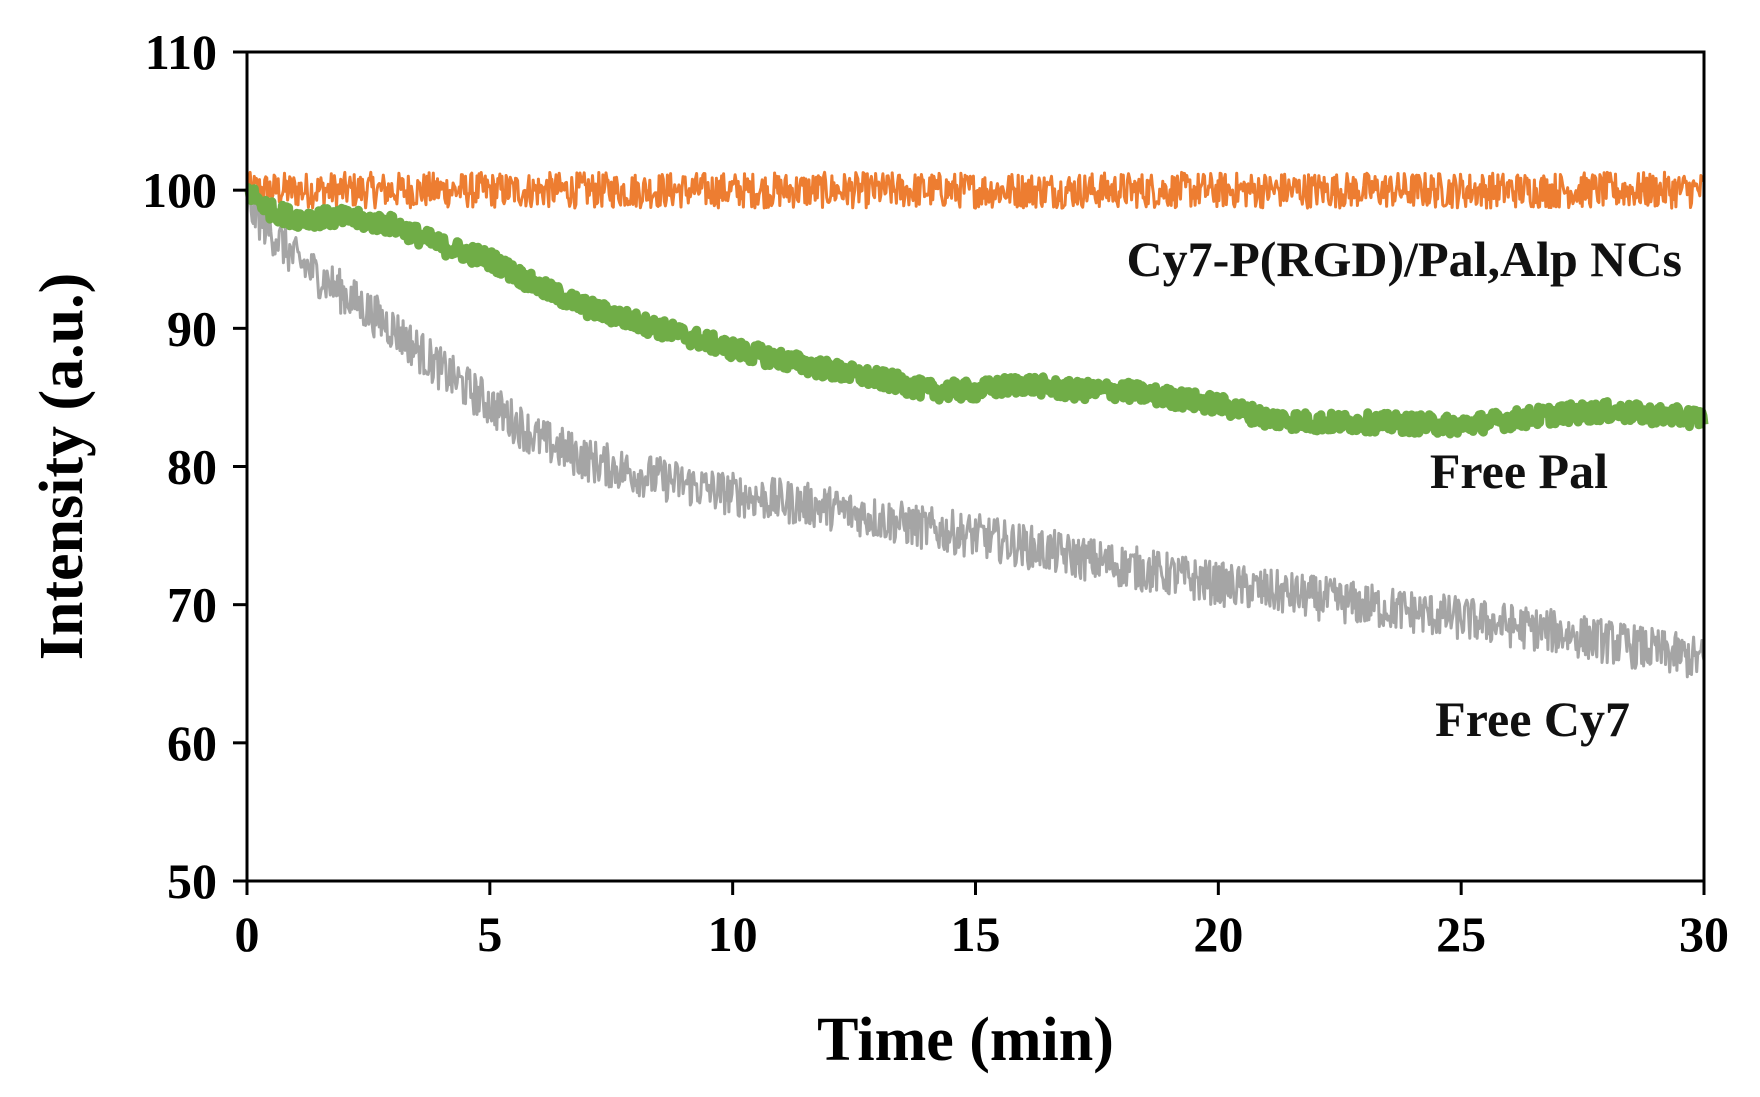 This screenshot has width=1760, height=1097. What do you see at coordinates (975, 190) in the screenshot?
I see `series-line-cy7-p-rgd-pal-alp-ncs` at bounding box center [975, 190].